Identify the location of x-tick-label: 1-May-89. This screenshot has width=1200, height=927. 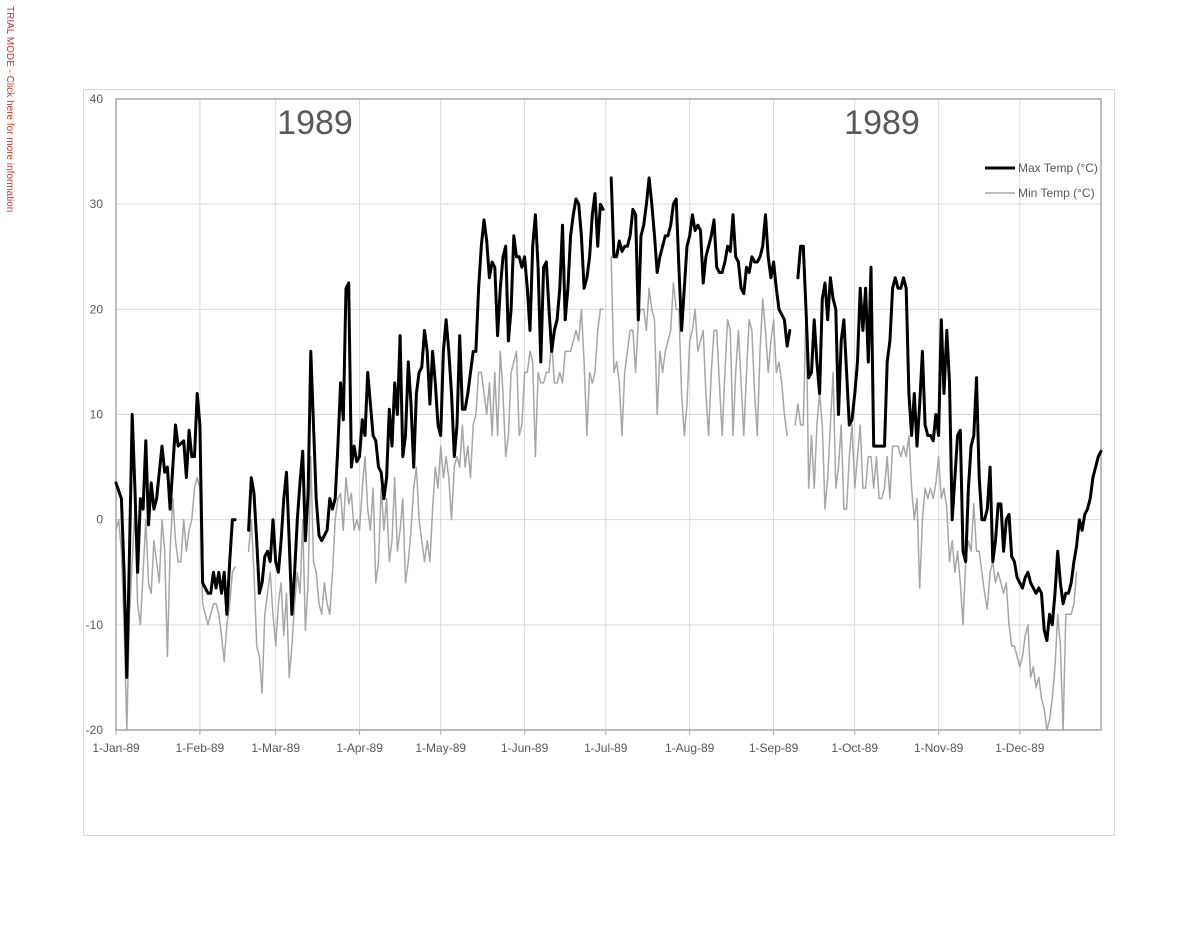
(440, 748).